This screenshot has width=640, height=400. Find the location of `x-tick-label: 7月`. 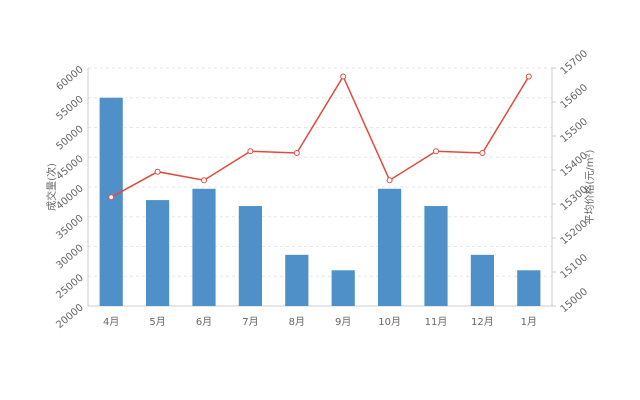

x-tick-label: 7月 is located at coordinates (250, 322).